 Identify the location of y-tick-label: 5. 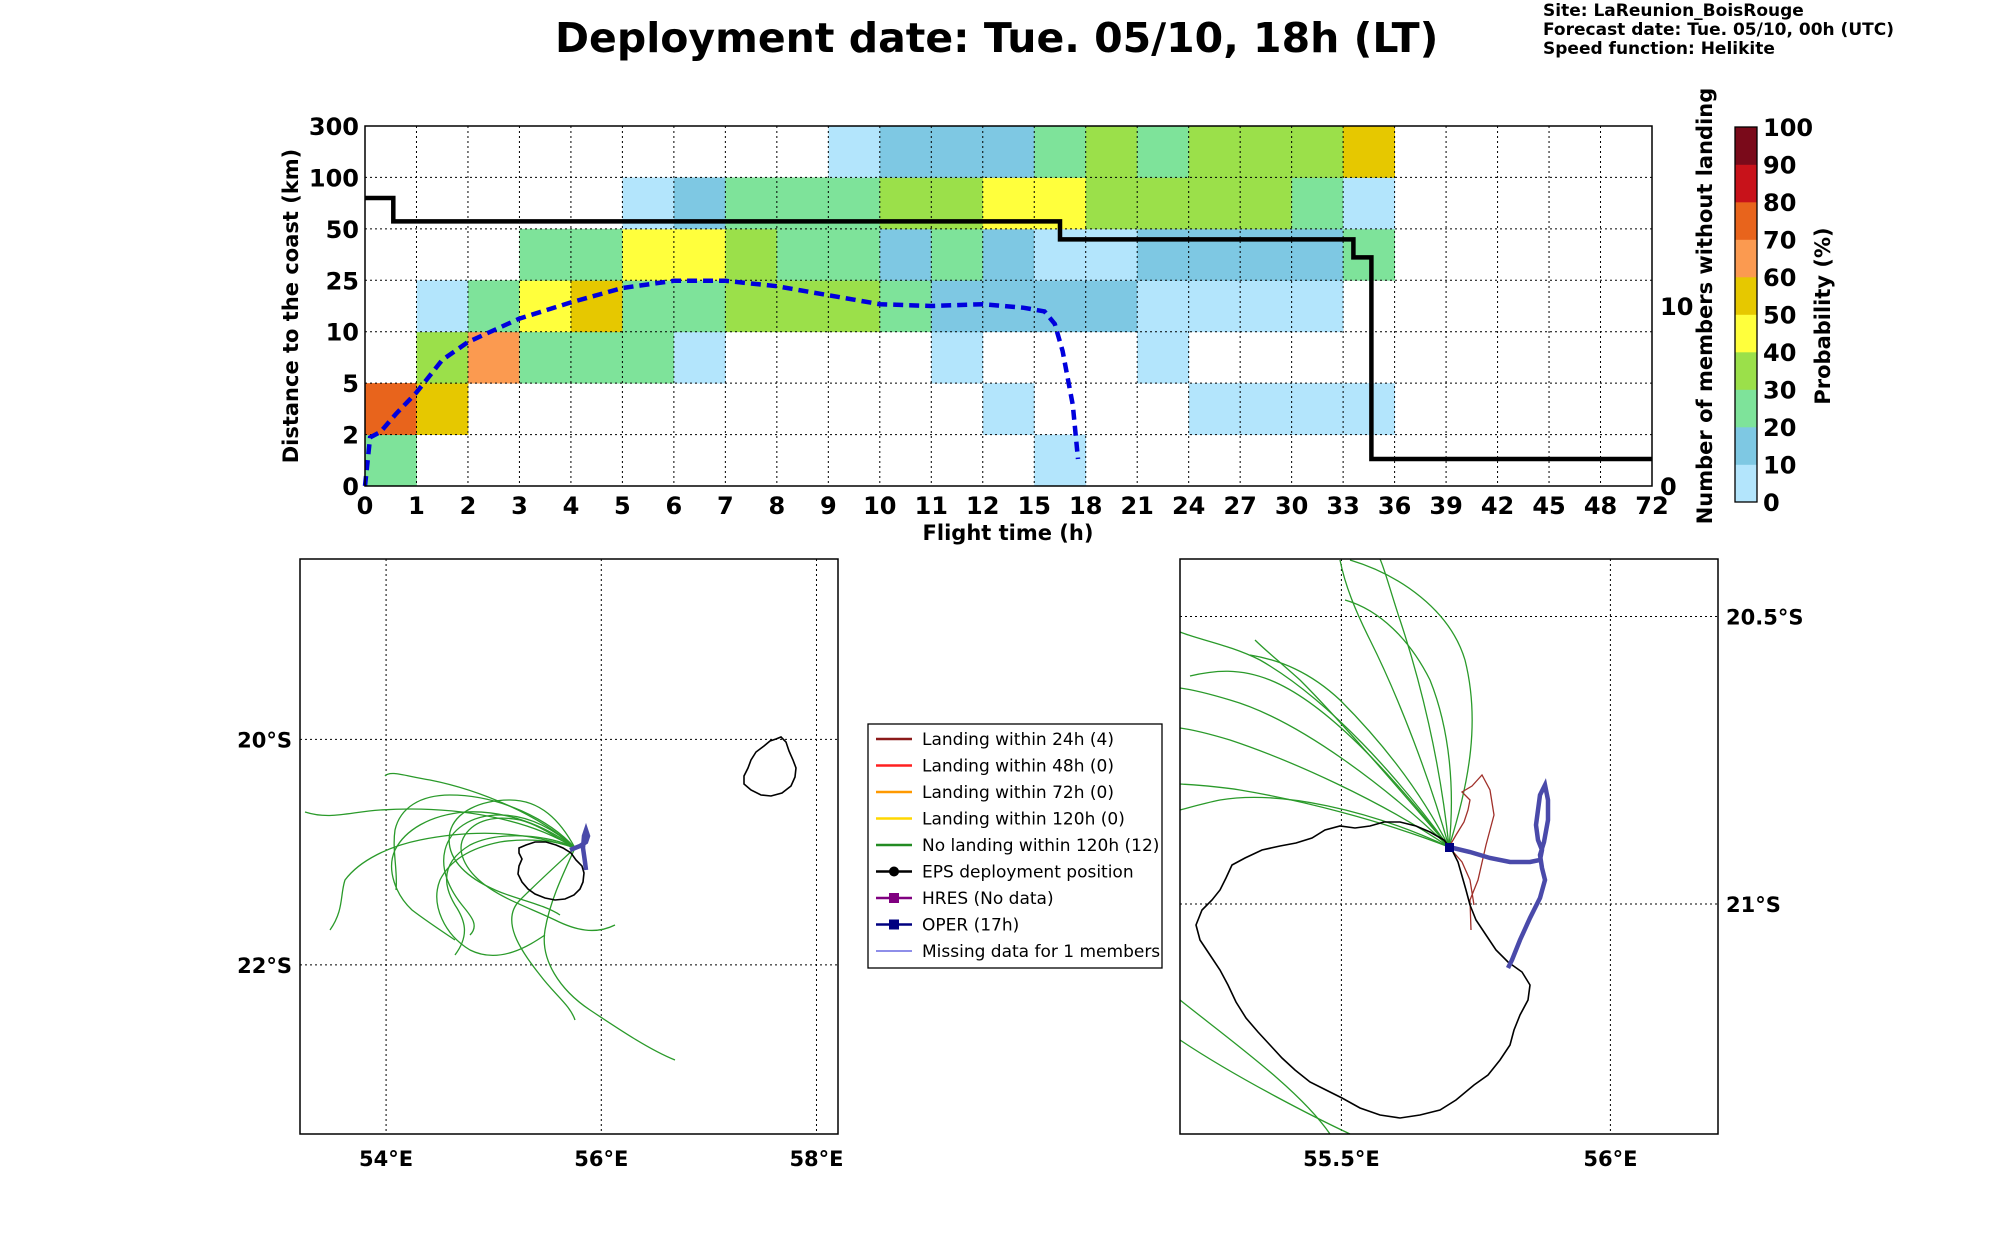
(350, 384).